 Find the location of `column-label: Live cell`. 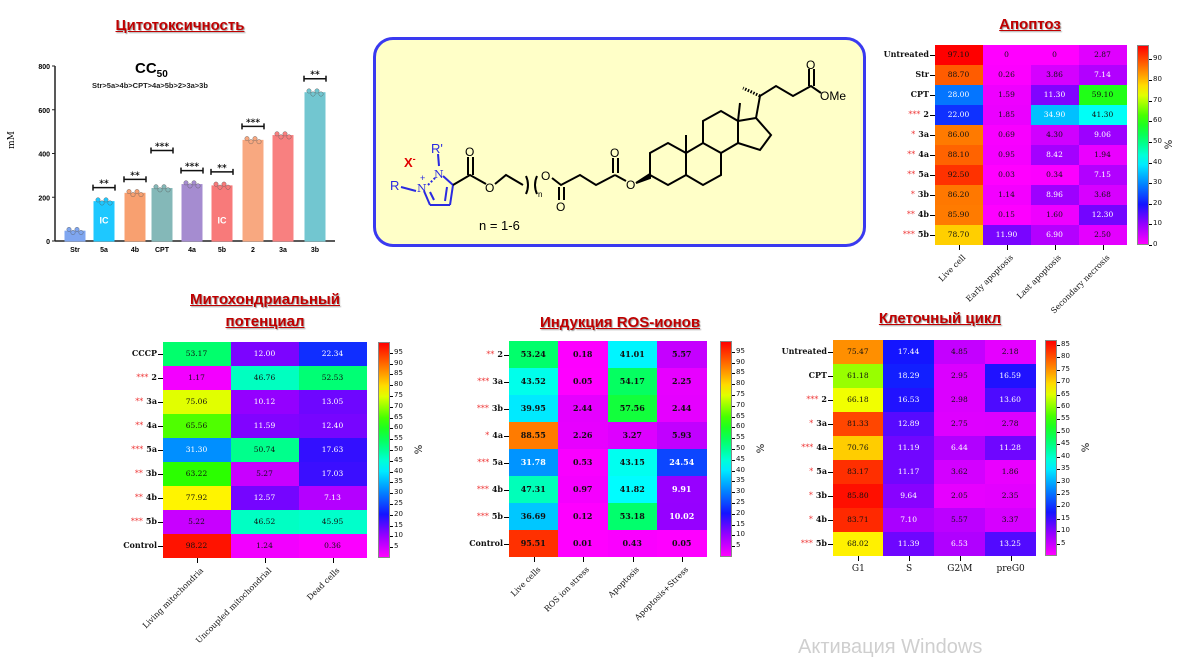

column-label: Live cell is located at coordinates (952, 268).